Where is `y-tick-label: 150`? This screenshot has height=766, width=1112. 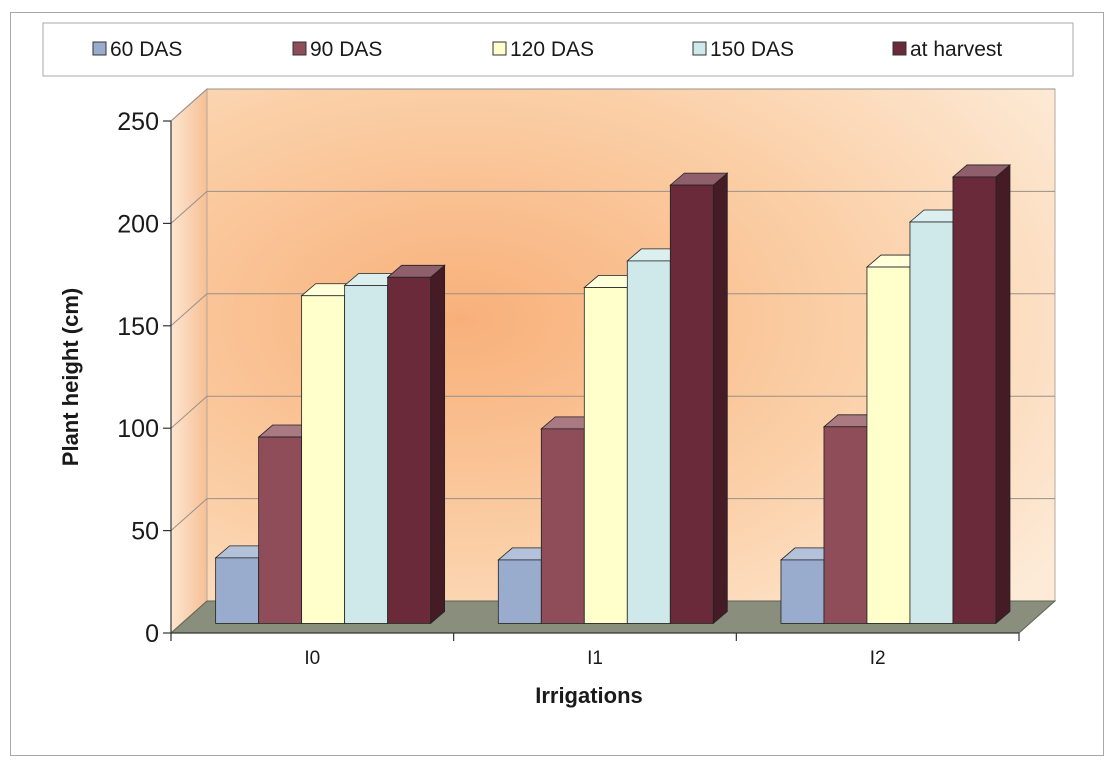 y-tick-label: 150 is located at coordinates (138, 327).